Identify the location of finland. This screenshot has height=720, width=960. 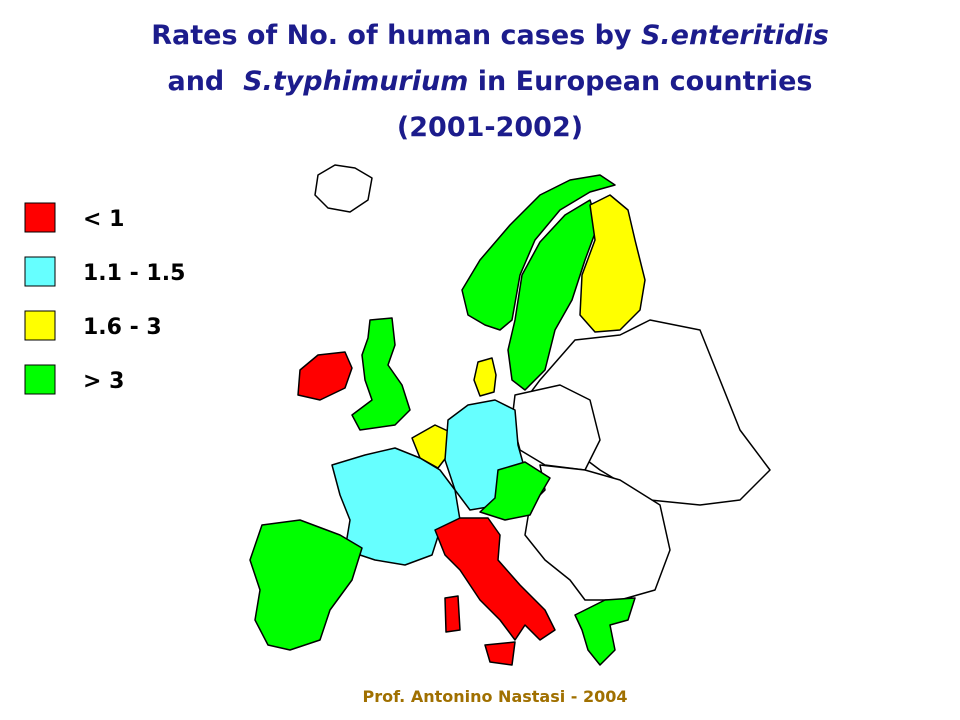
(612, 263).